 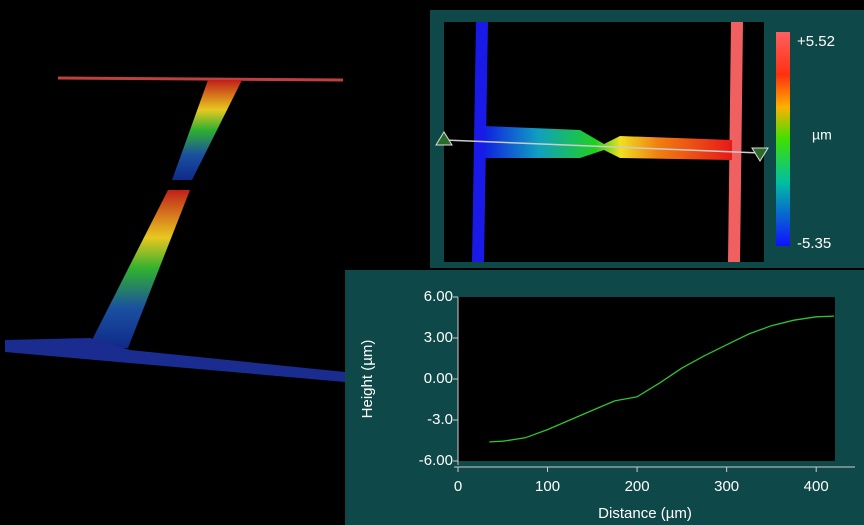 I want to click on y-tick-label: -6.00, so click(x=436, y=460).